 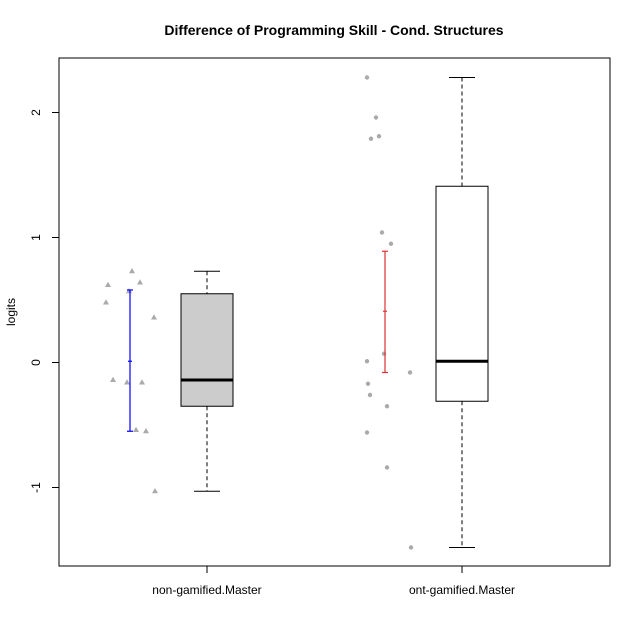 I want to click on x-tick-label: non-gamified.Master, so click(x=206, y=590).